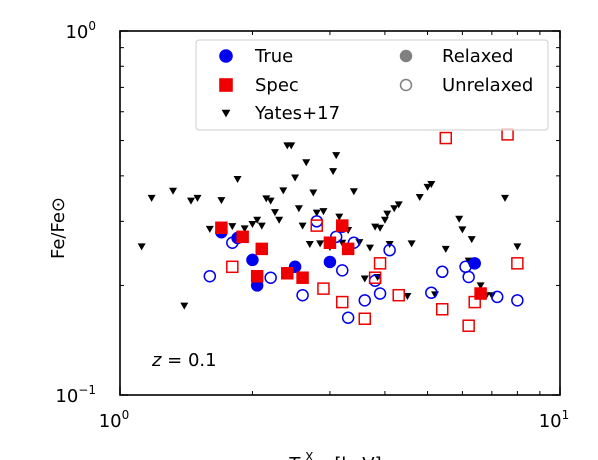 This screenshot has width=598, height=460. What do you see at coordinates (184, 360) in the screenshot?
I see `redshift-annotation: z = 0.1` at bounding box center [184, 360].